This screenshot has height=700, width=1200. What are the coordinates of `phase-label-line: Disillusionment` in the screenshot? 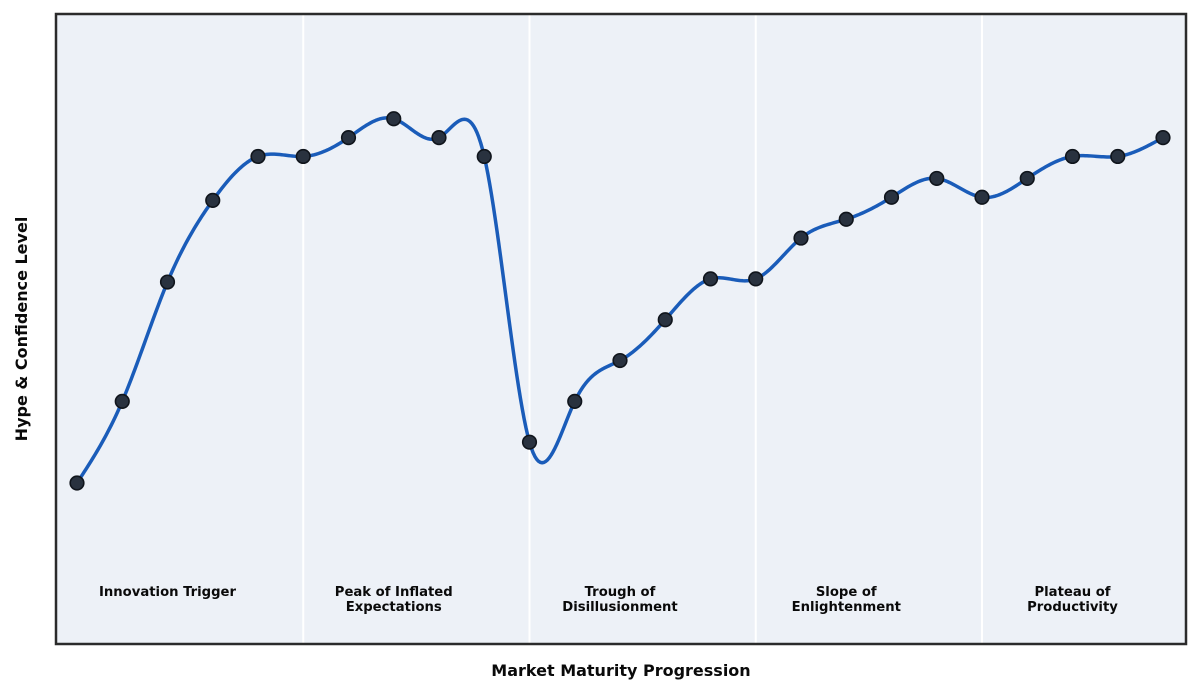 It's located at (619, 607).